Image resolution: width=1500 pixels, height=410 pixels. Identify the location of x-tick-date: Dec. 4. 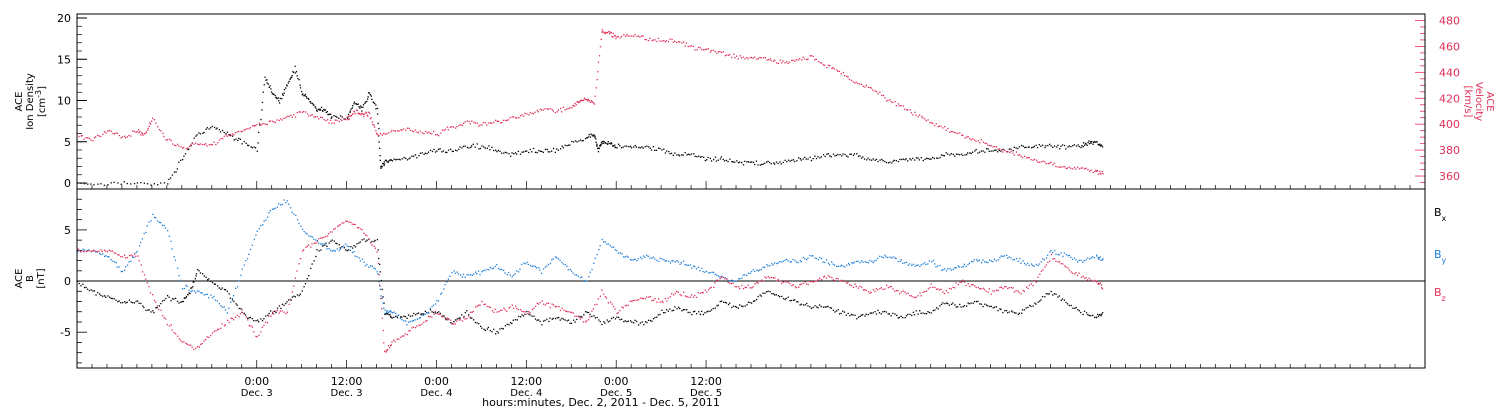
(436, 393).